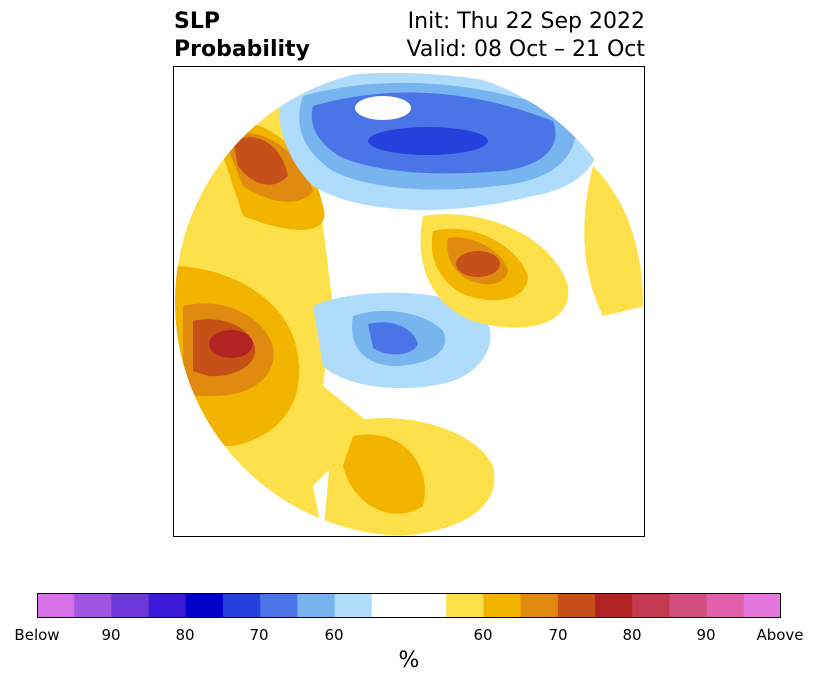 This screenshot has width=819, height=686. I want to click on valid-range: Valid: 08 Oct – 21 Oct, so click(525, 49).